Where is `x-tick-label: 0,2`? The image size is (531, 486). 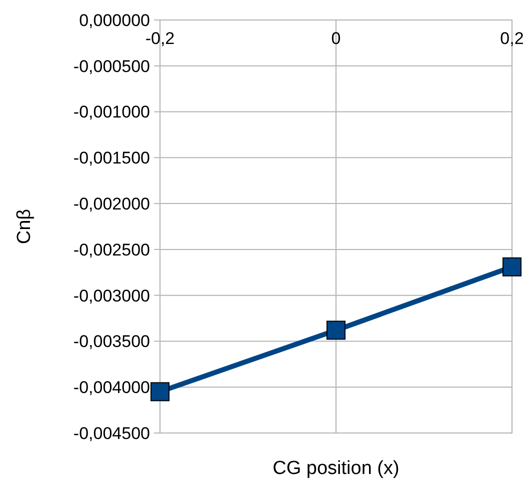
x-tick-label: 0,2 is located at coordinates (512, 38).